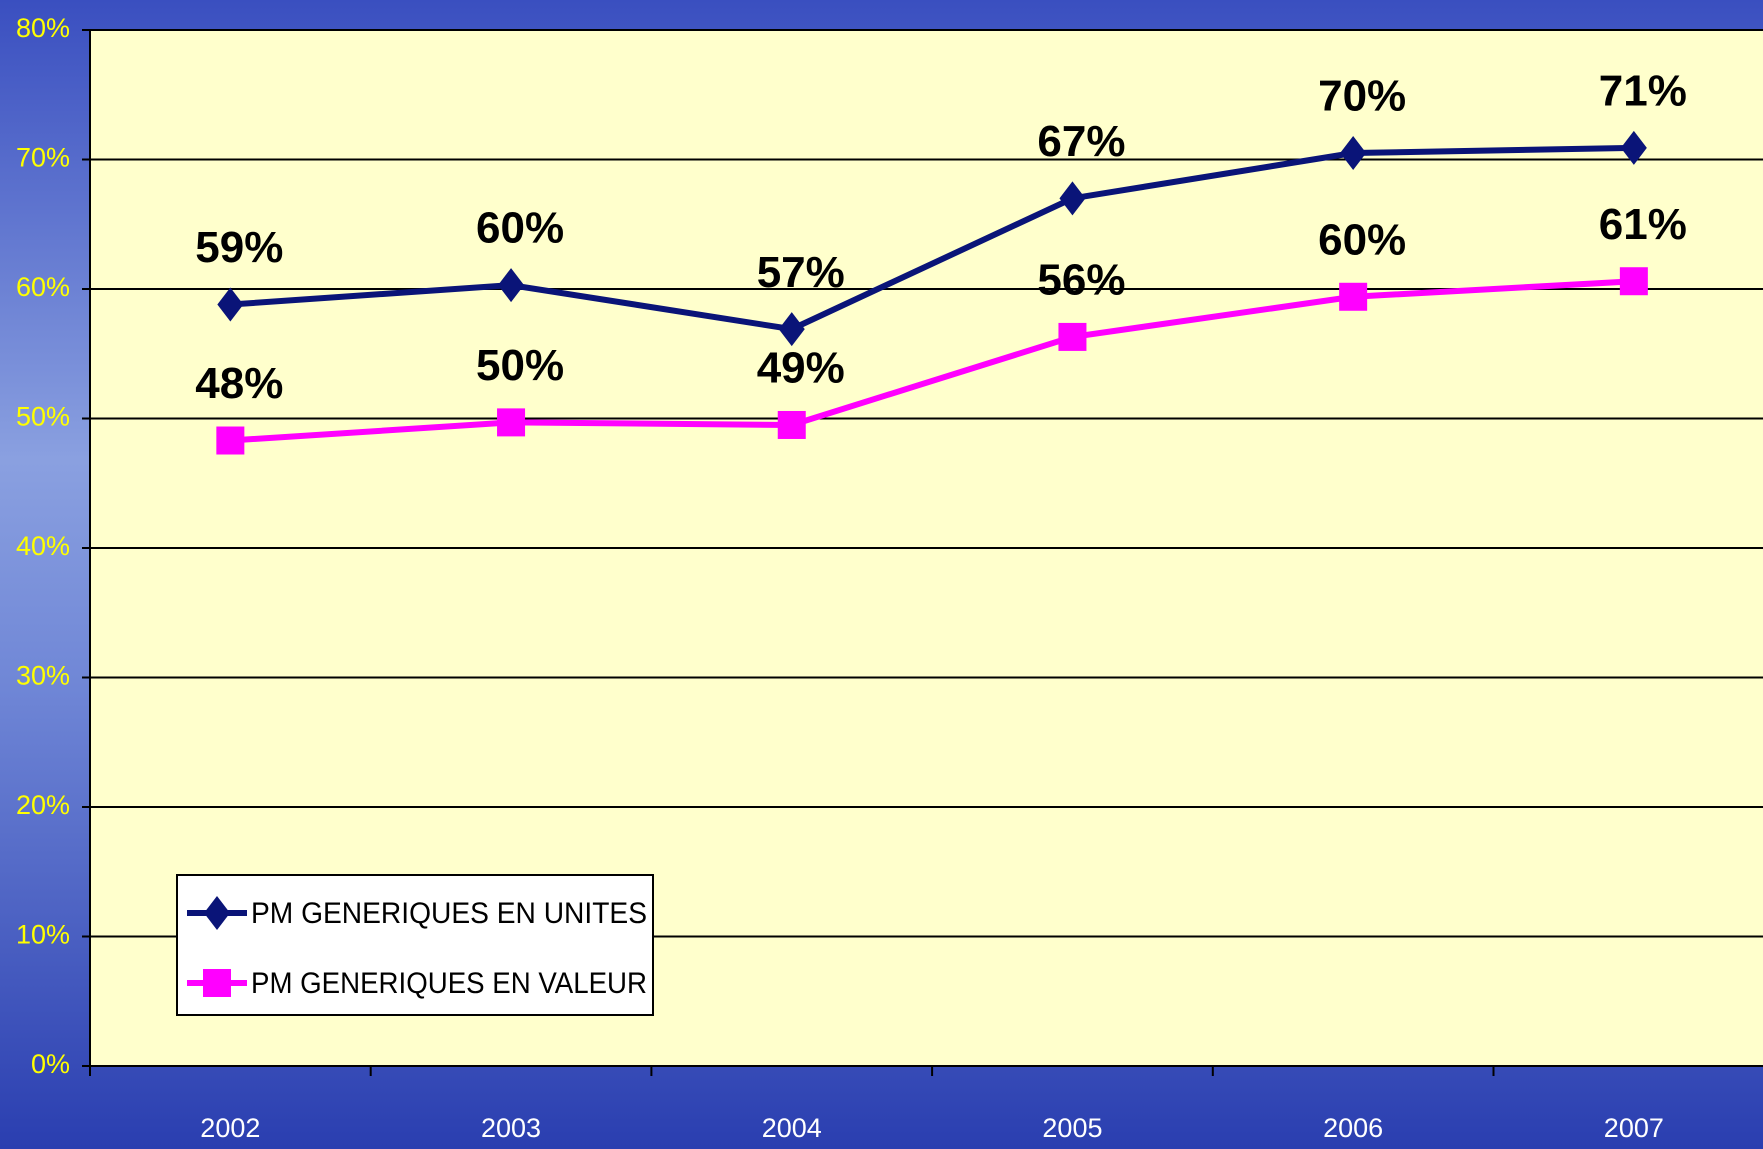 The height and width of the screenshot is (1149, 1763). I want to click on y-tick-label: 30%, so click(43, 676).